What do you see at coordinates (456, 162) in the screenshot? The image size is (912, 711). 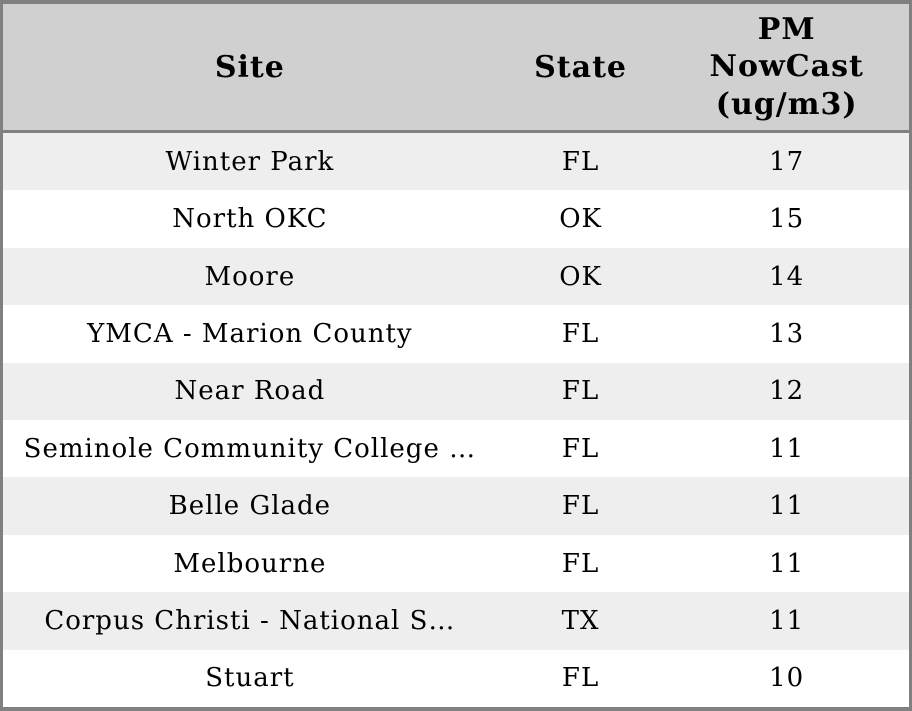 I see `table-row: Winter Park FL 17` at bounding box center [456, 162].